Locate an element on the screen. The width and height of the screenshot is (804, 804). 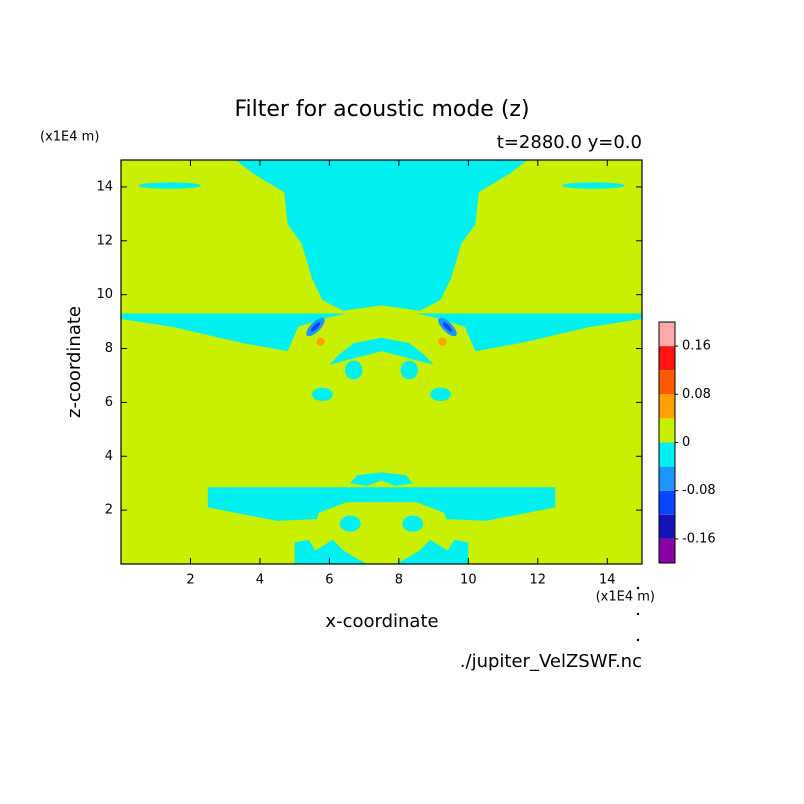
chart-subtitle: t=2880.0 y=0.0 is located at coordinates (569, 142).